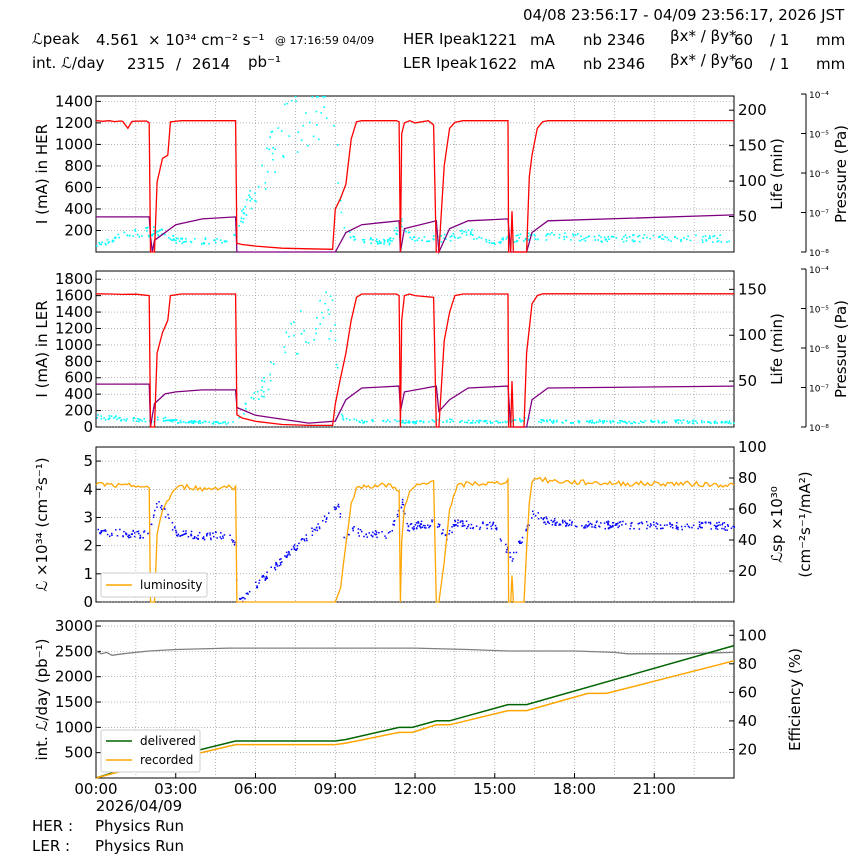 The width and height of the screenshot is (864, 864). Describe the element at coordinates (74, 279) in the screenshot. I see `ytick-label-ler: 1800` at that location.